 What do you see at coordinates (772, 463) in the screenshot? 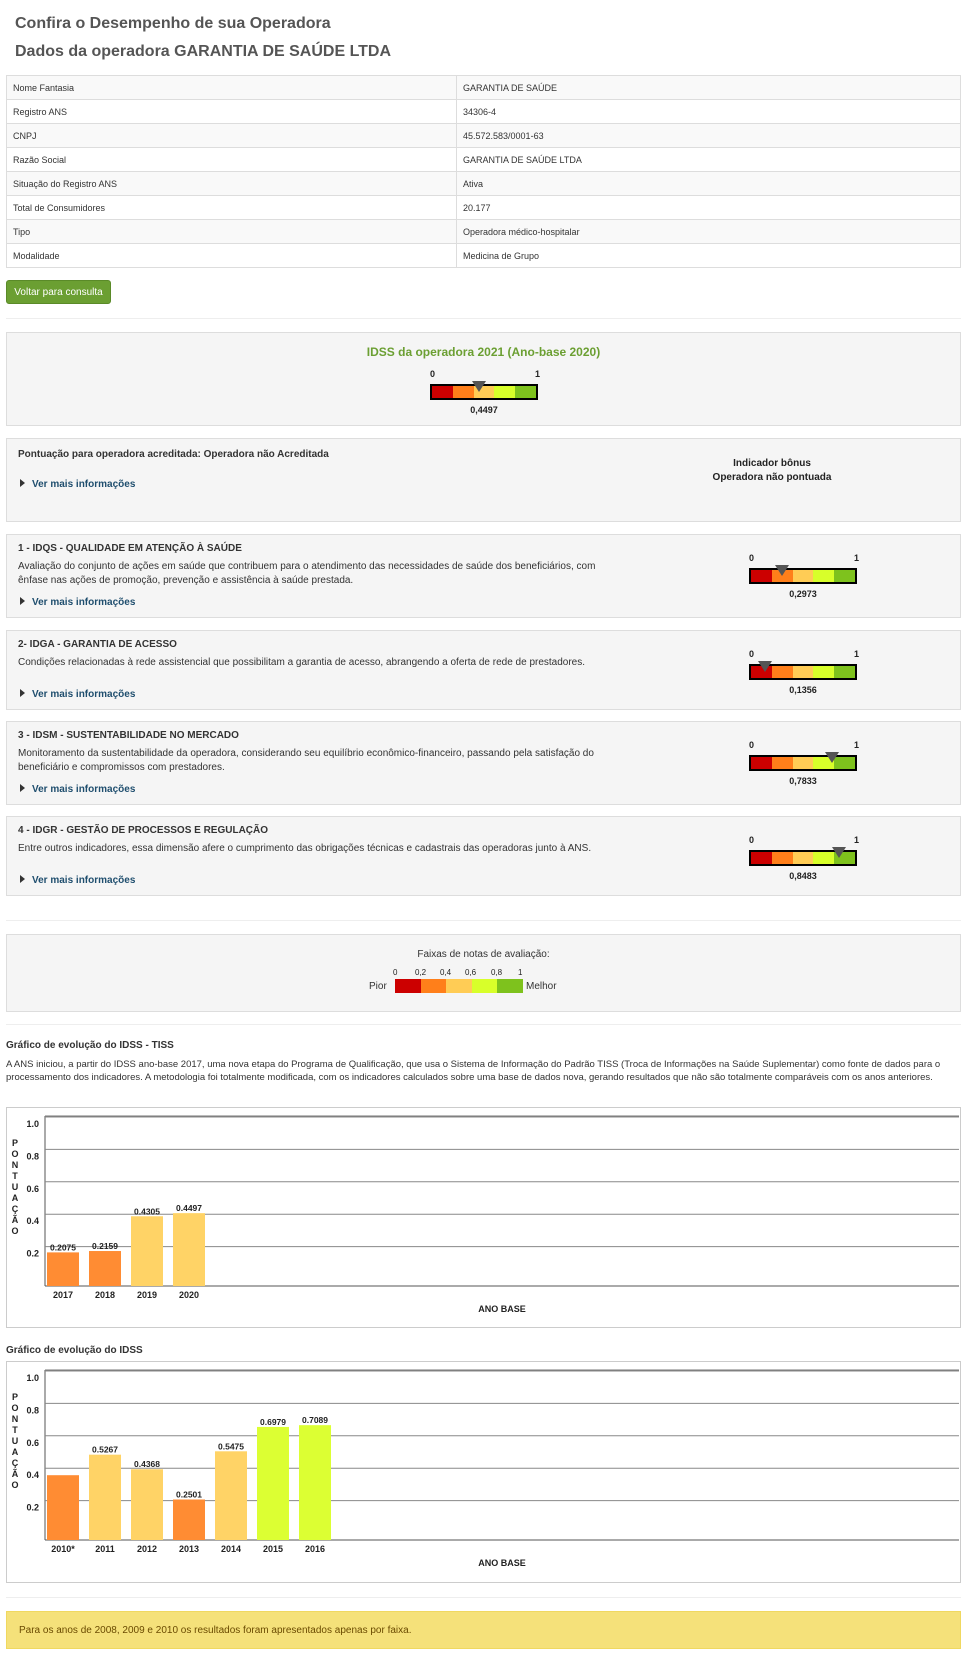
I see `bonus-title: Indicador bônus` at bounding box center [772, 463].